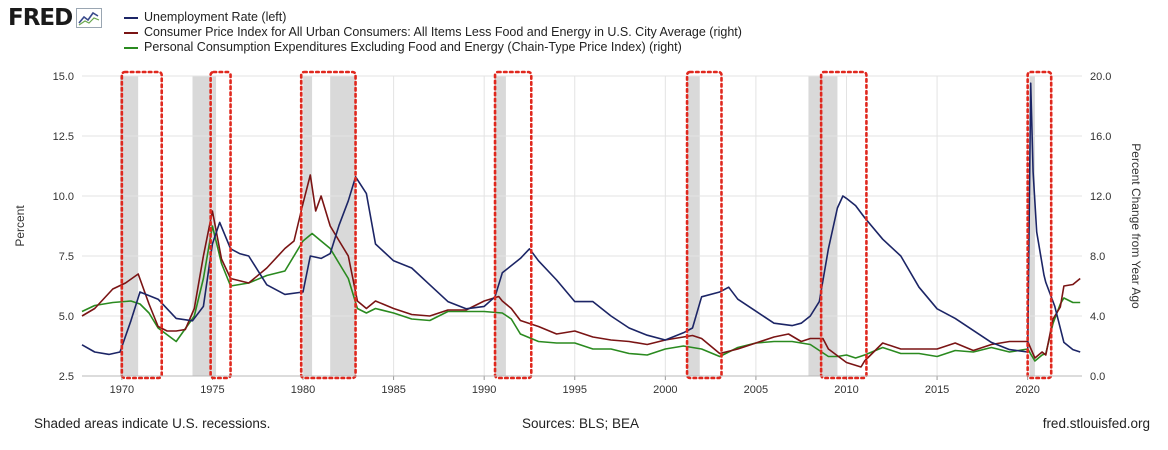  Describe the element at coordinates (1097, 377) in the screenshot. I see `y-tick-label-right: 0.0` at that location.